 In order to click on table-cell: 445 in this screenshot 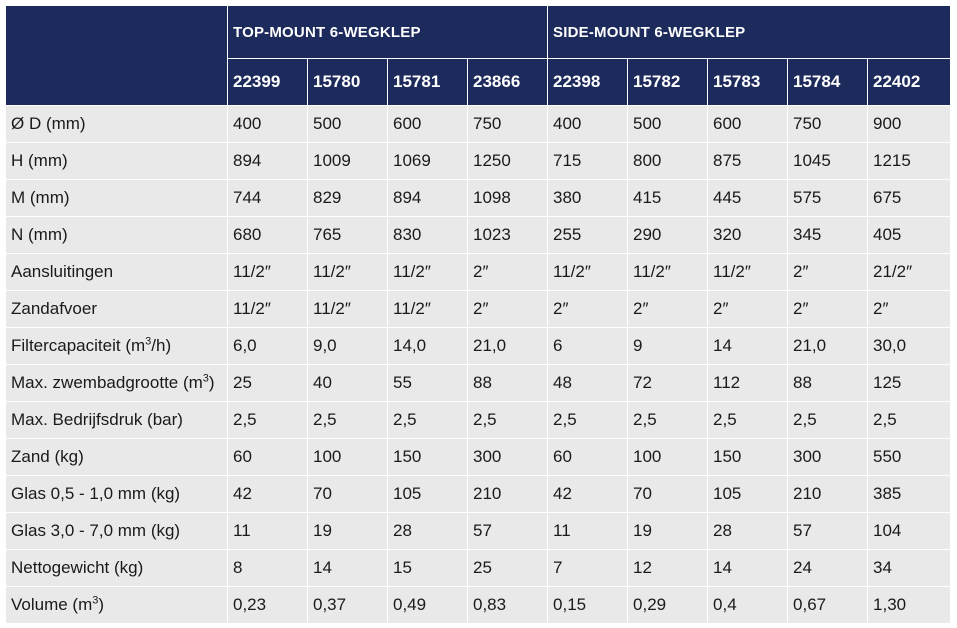, I will do `click(748, 198)`.